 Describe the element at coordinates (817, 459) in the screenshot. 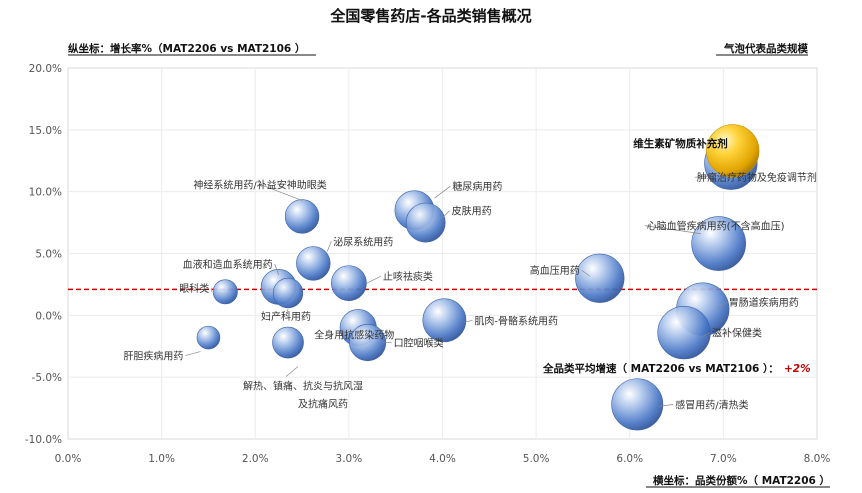

I see `x-tick-label: 8.0%` at that location.